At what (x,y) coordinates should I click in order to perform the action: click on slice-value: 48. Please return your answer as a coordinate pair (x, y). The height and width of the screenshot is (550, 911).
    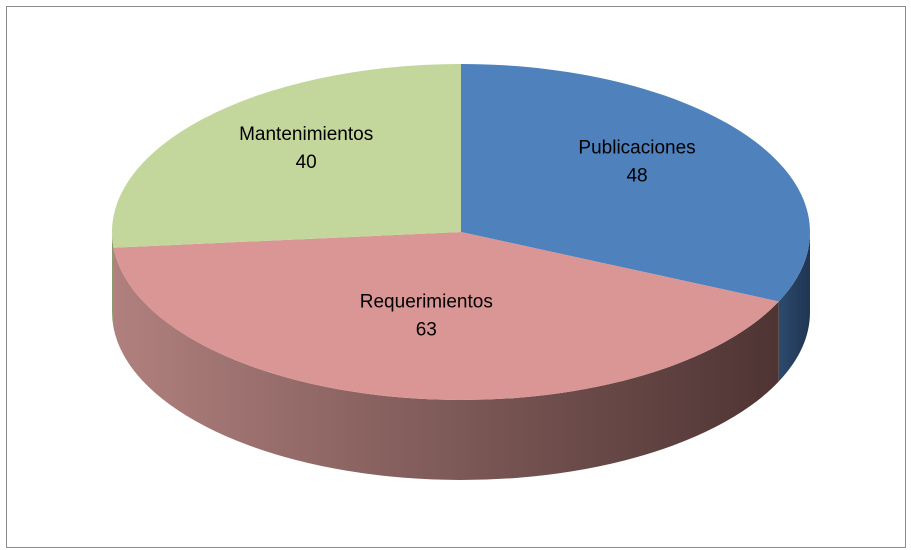
    Looking at the image, I should click on (636, 175).